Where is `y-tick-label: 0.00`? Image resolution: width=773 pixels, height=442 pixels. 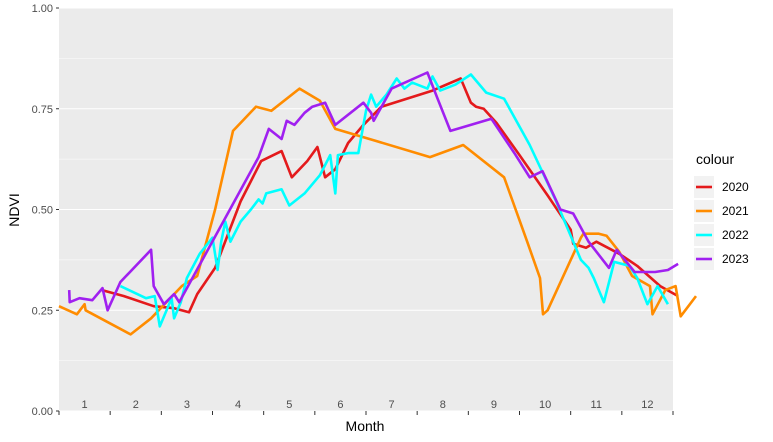
y-tick-label: 0.00 is located at coordinates (42, 412).